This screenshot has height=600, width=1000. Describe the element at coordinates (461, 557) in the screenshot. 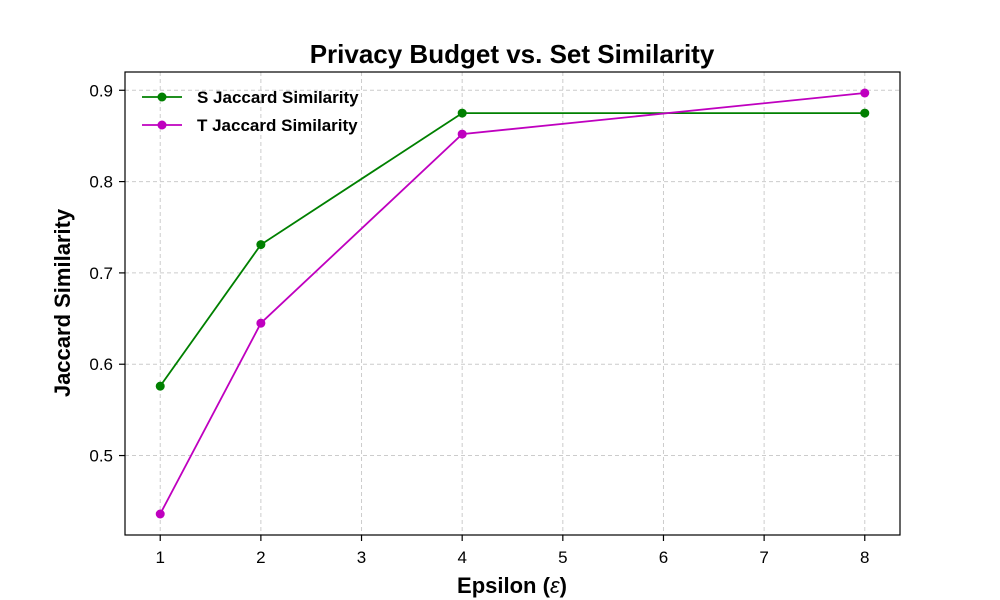

I see `x-tick-label: 4` at that location.